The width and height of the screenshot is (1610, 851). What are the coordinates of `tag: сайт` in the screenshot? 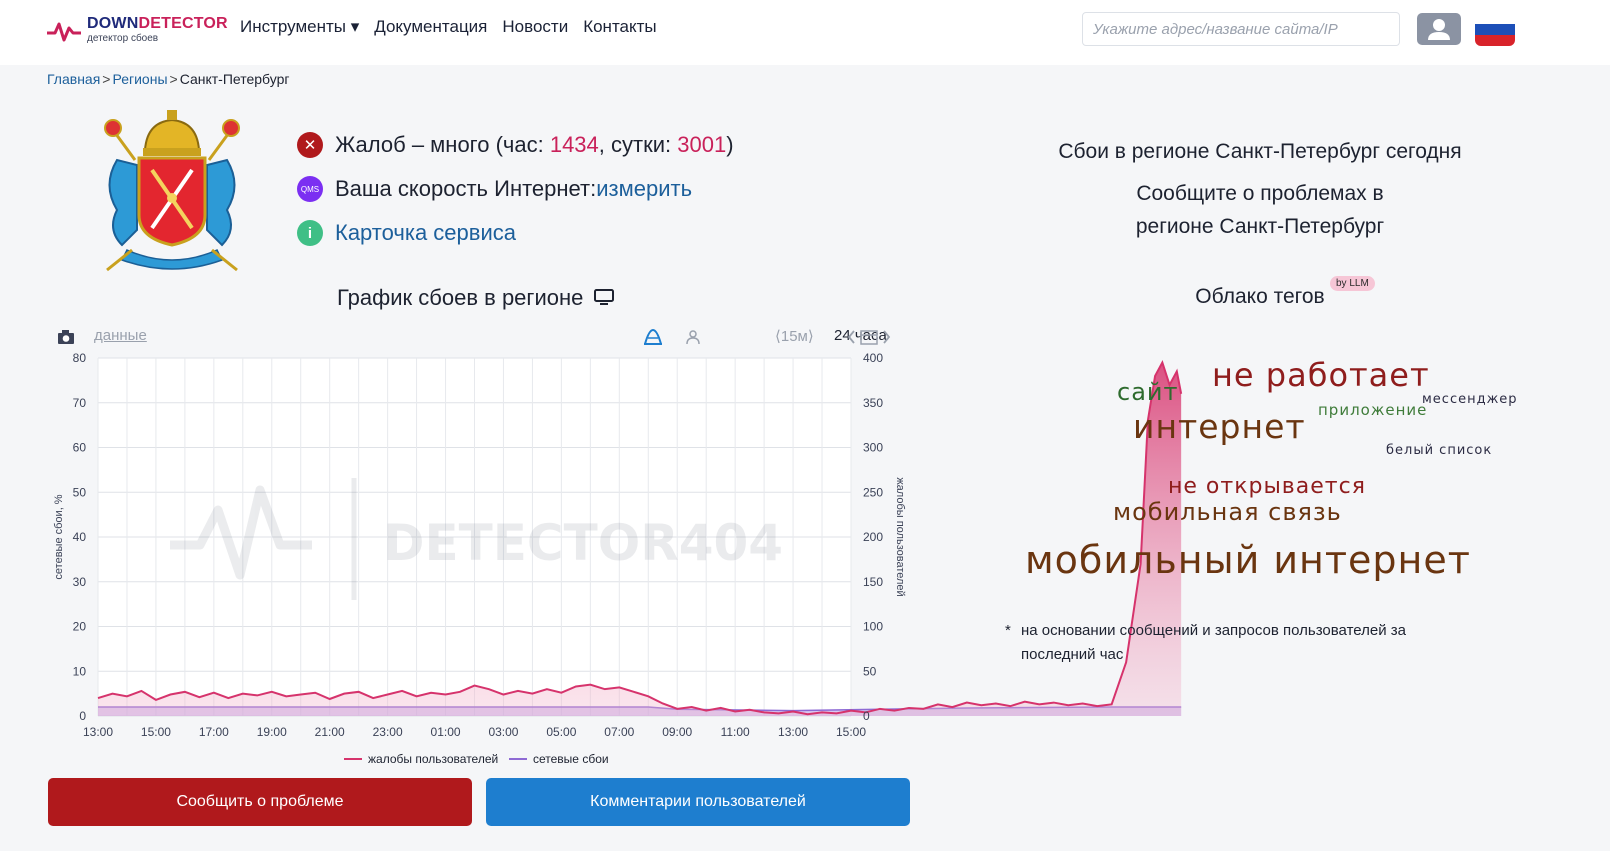 It's located at (1148, 392).